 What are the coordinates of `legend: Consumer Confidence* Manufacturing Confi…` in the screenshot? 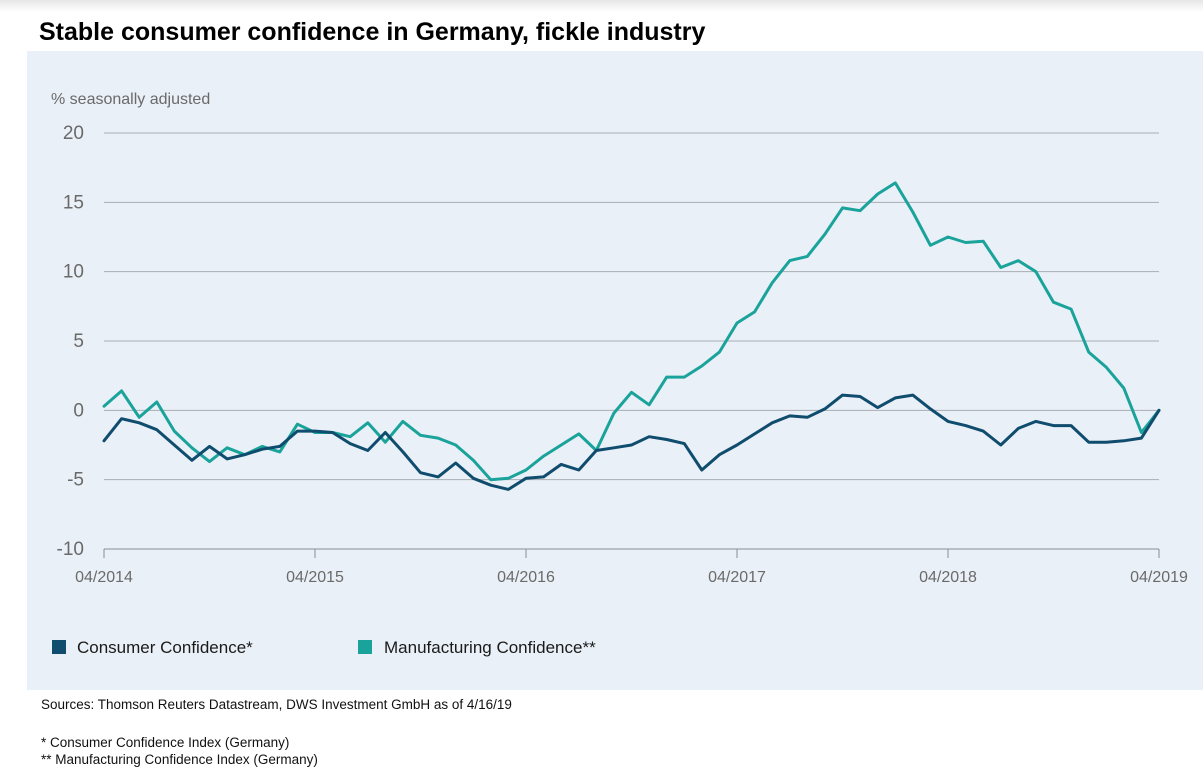 It's located at (452, 648).